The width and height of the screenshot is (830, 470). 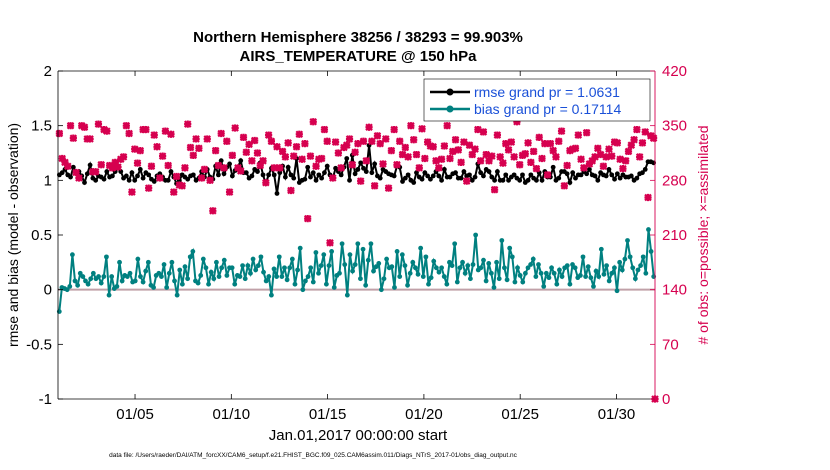 What do you see at coordinates (424, 414) in the screenshot?
I see `x-tick-label: 01/20` at bounding box center [424, 414].